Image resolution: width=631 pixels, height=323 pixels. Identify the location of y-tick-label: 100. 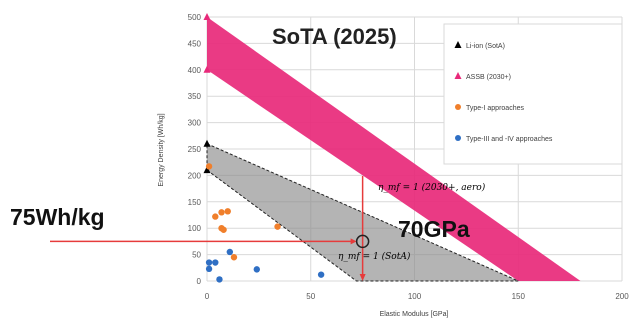
(195, 228).